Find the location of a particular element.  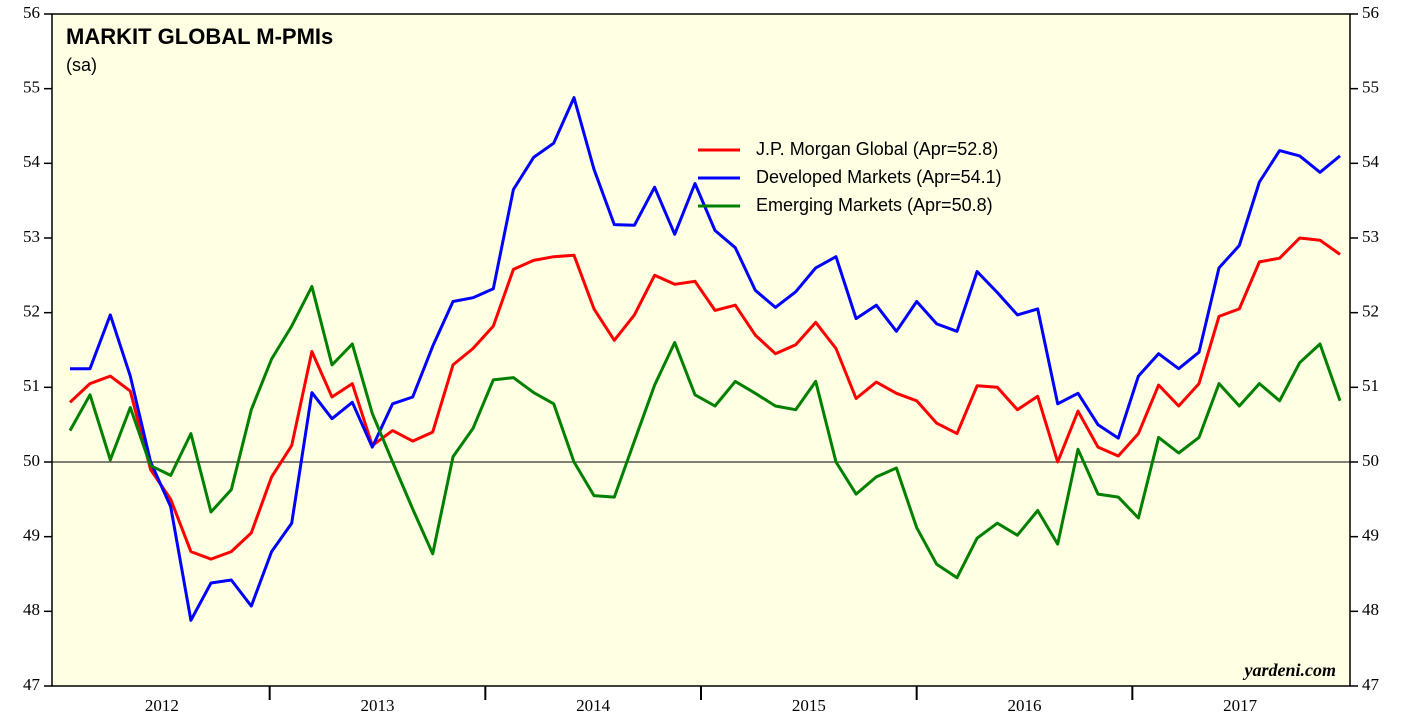

y2-tick-label: 48 is located at coordinates (1370, 609).